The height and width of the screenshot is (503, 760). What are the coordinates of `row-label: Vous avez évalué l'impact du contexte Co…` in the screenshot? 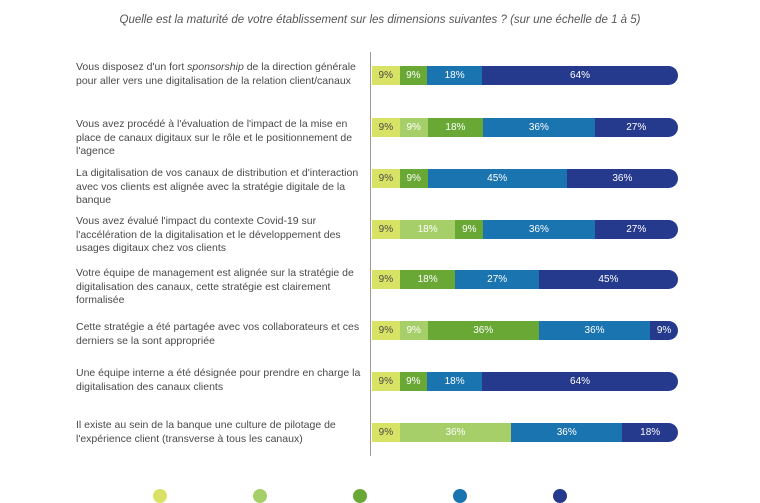 It's located at (208, 234).